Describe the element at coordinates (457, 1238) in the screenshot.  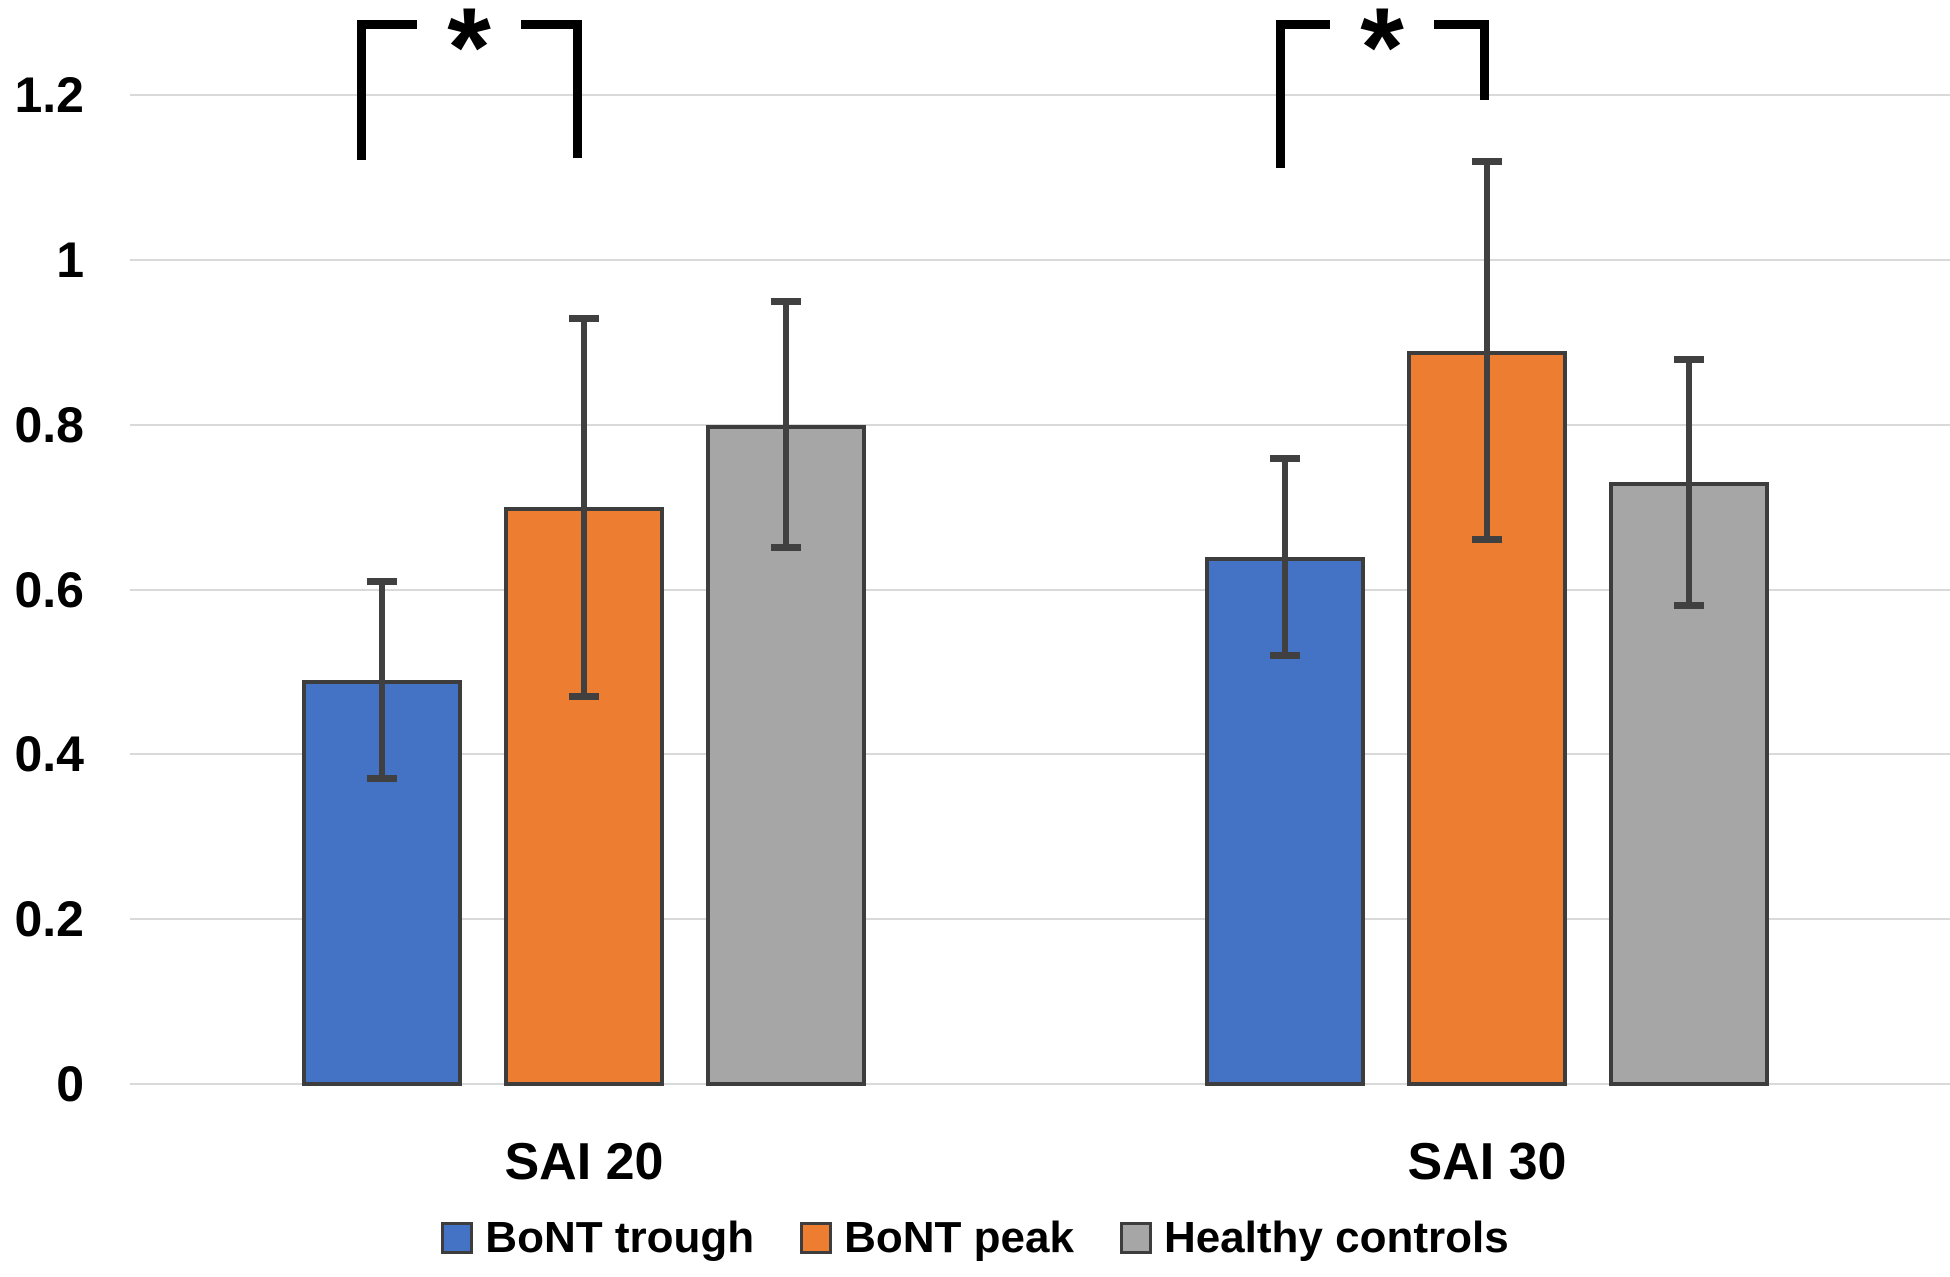
I see `legend-swatch-bont-trough` at that location.